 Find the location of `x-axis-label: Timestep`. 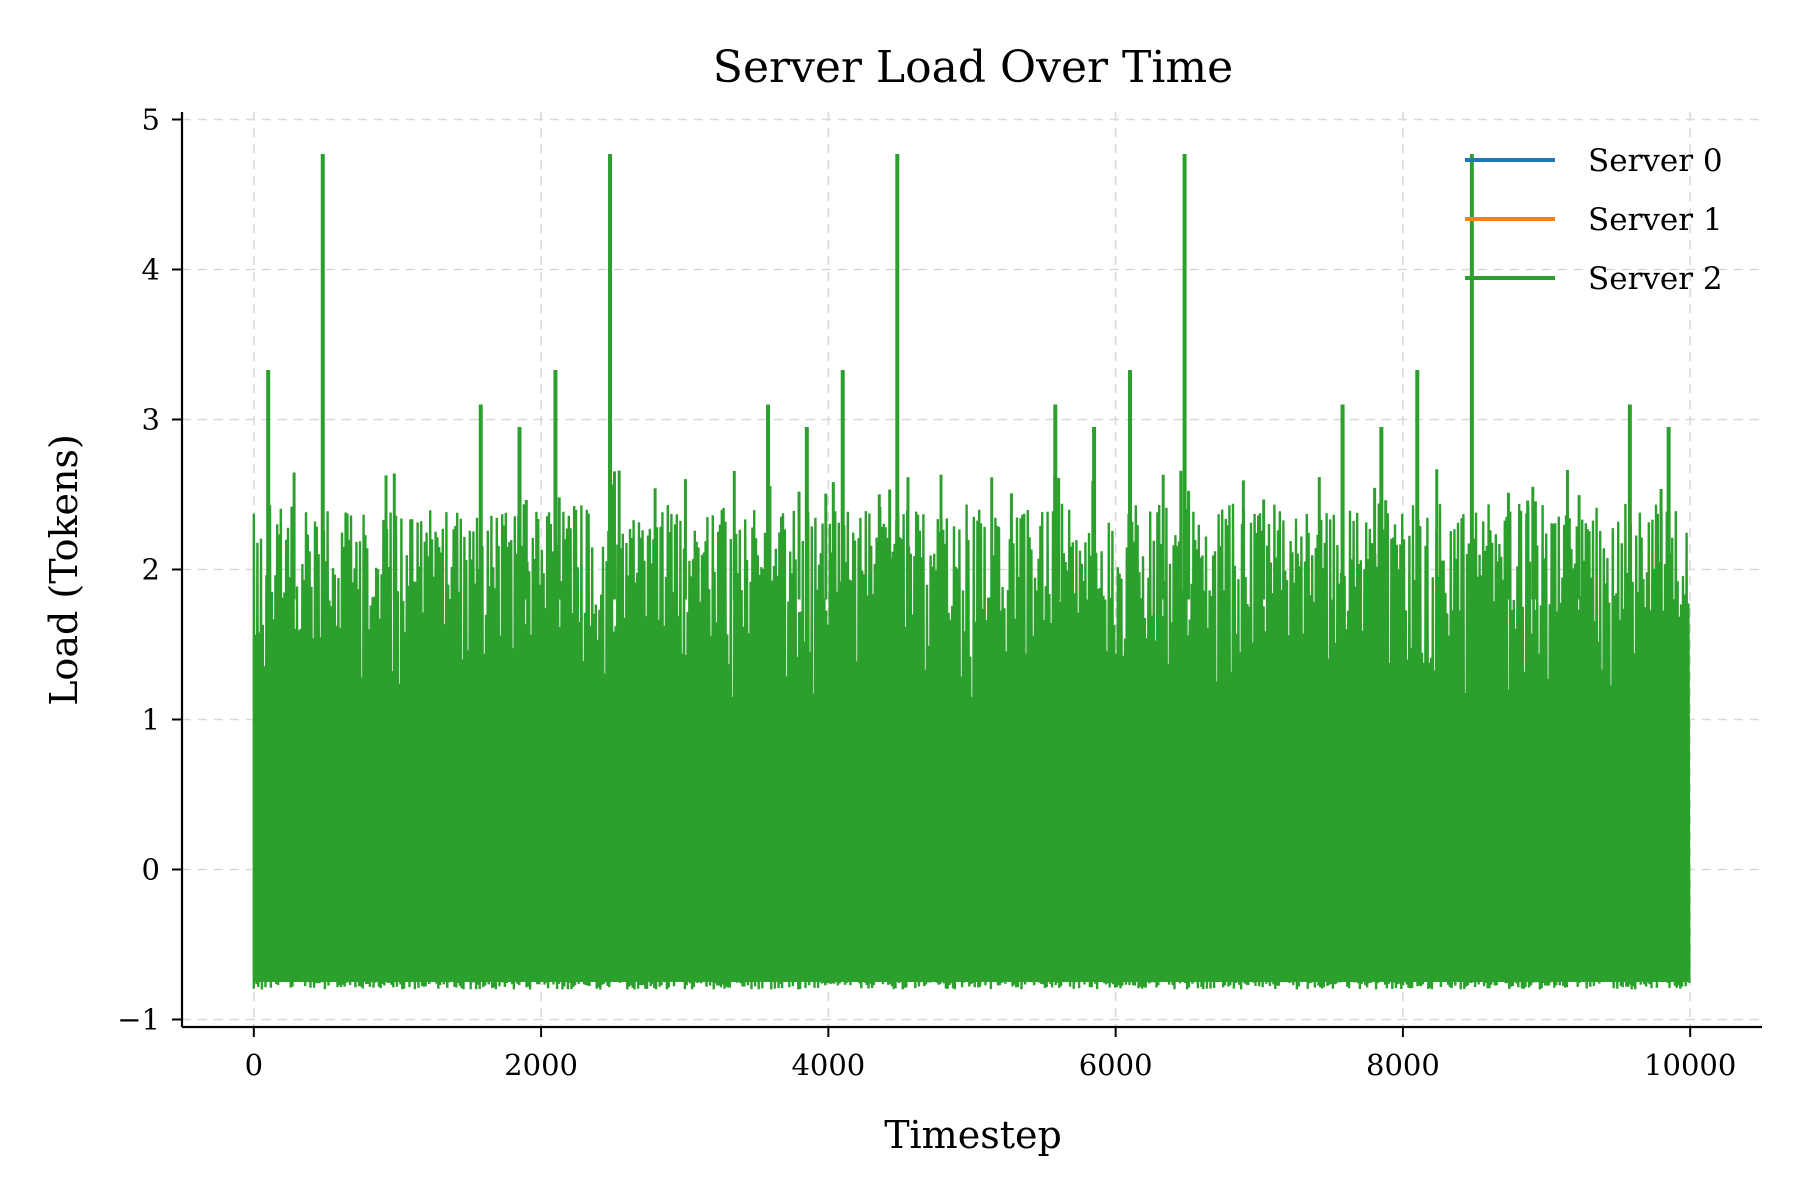

x-axis-label: Timestep is located at coordinates (973, 1135).